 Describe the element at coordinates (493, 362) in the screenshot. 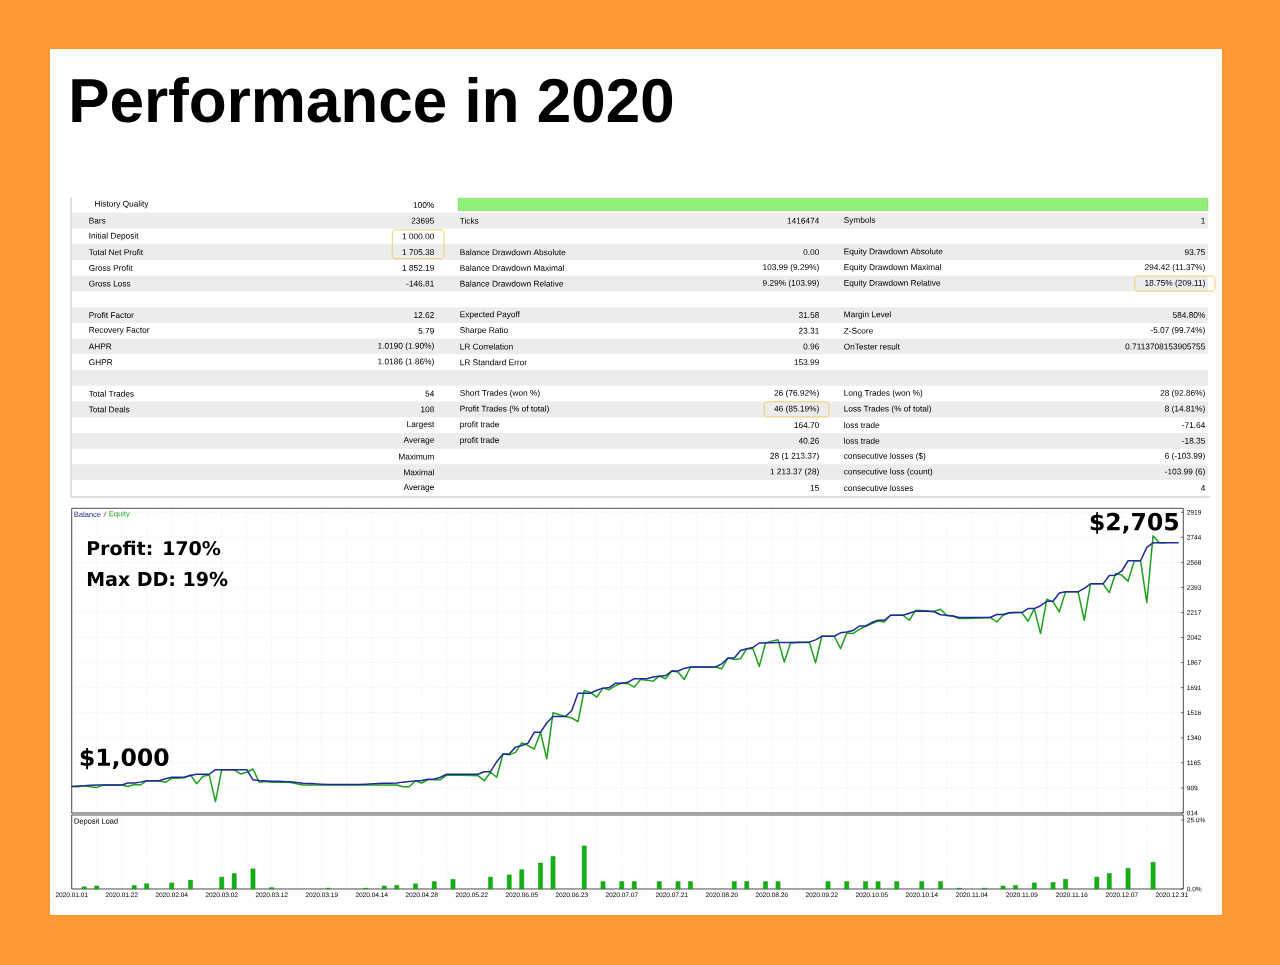

I see `text: LR Standard Error` at that location.